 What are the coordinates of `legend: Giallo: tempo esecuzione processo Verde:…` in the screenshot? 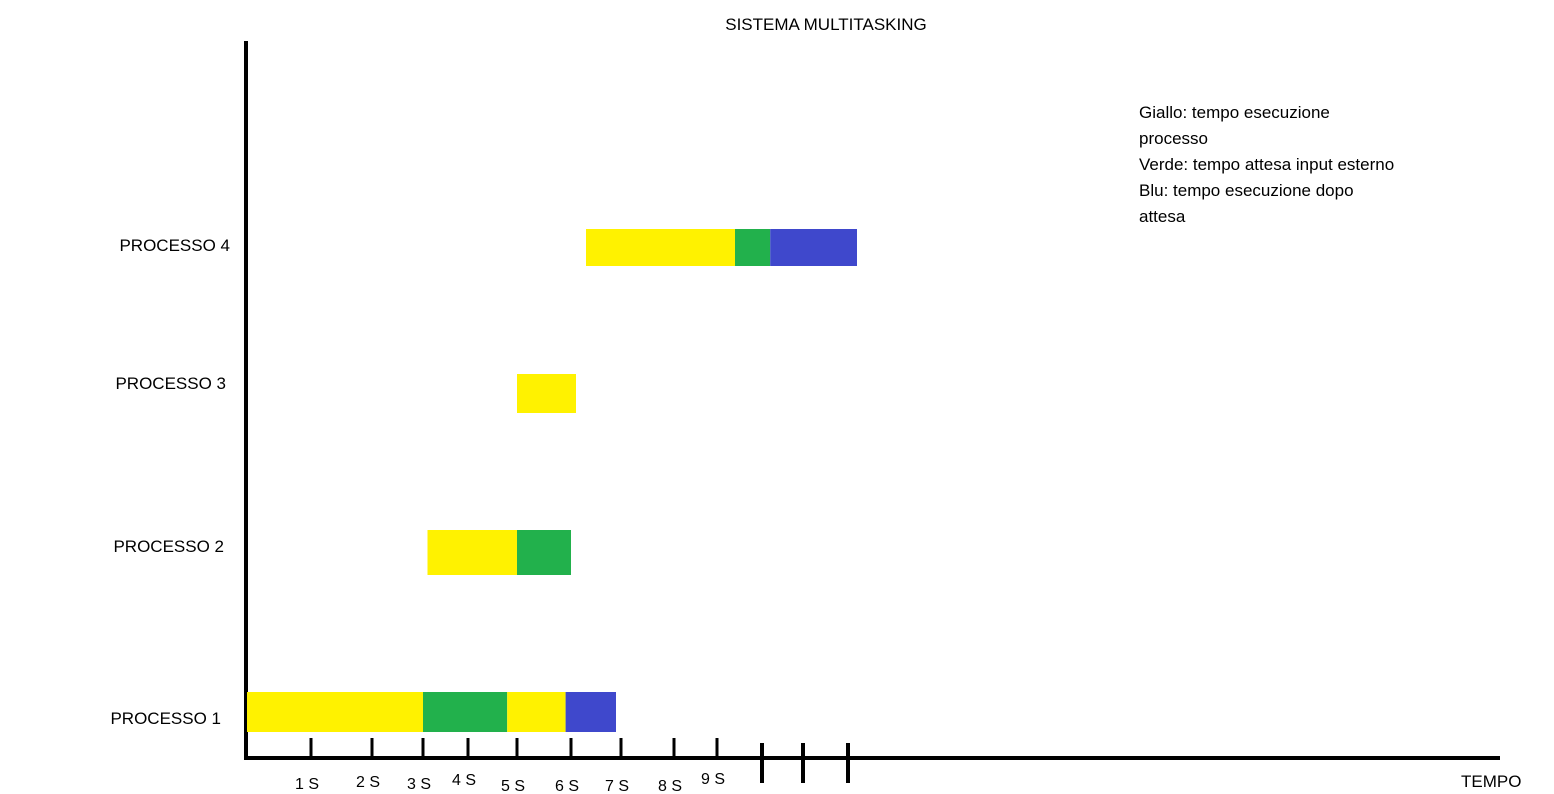 It's located at (1269, 165).